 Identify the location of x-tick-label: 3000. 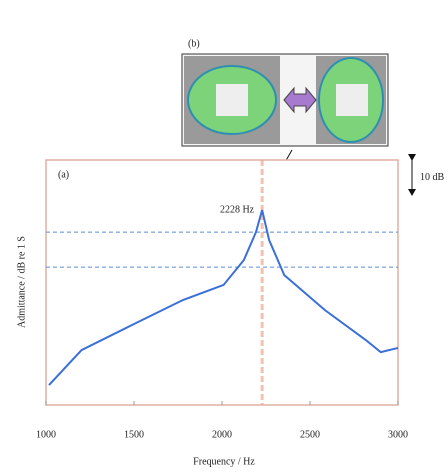
(398, 434).